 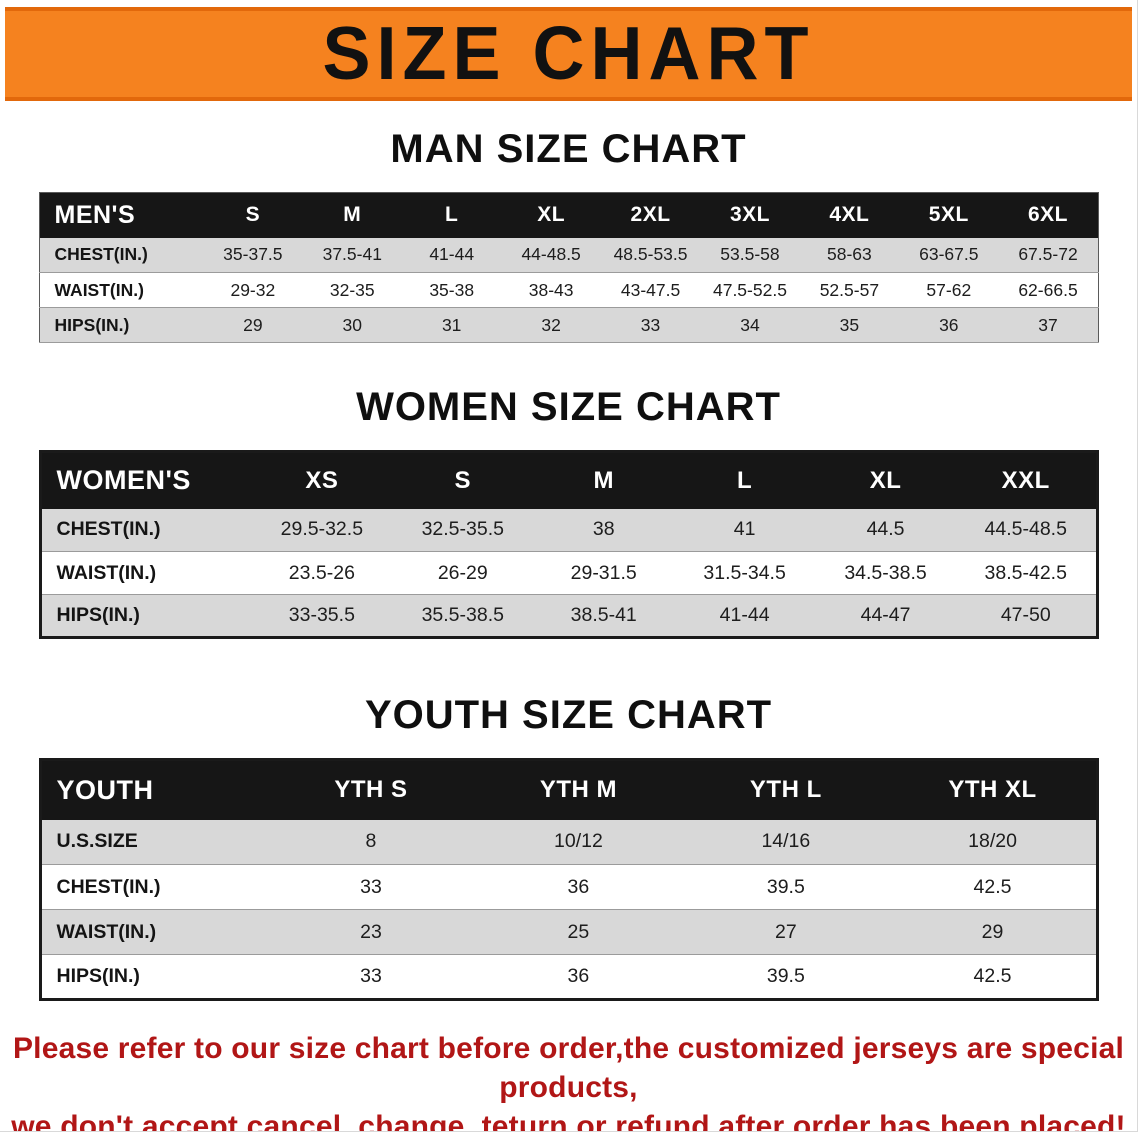 What do you see at coordinates (462, 615) in the screenshot?
I see `size-value: 35.5-38.5` at bounding box center [462, 615].